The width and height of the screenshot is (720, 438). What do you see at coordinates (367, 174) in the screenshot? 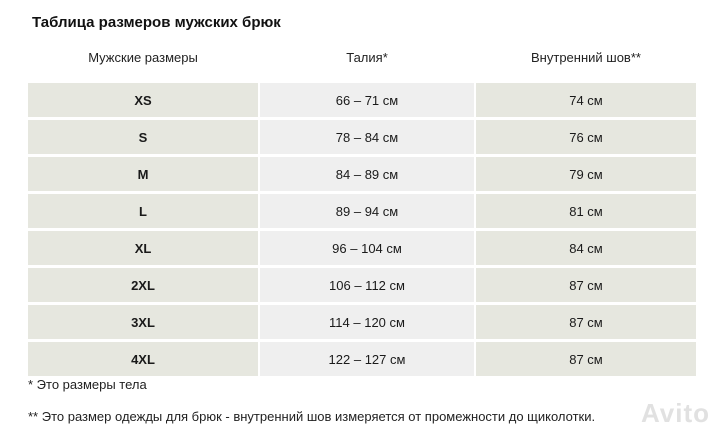
I see `waist-cell: 84 – 89 см` at bounding box center [367, 174].